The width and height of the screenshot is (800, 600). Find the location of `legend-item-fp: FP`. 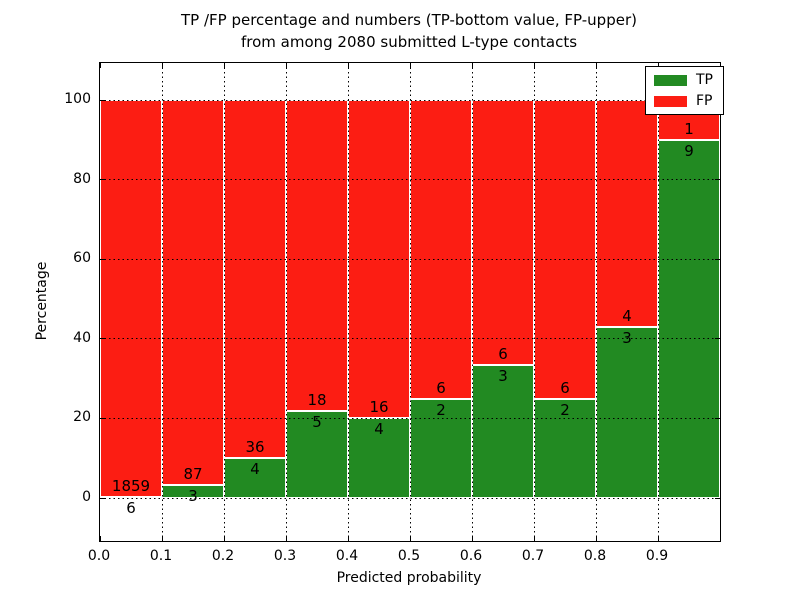

legend-item-fp: FP is located at coordinates (683, 101).